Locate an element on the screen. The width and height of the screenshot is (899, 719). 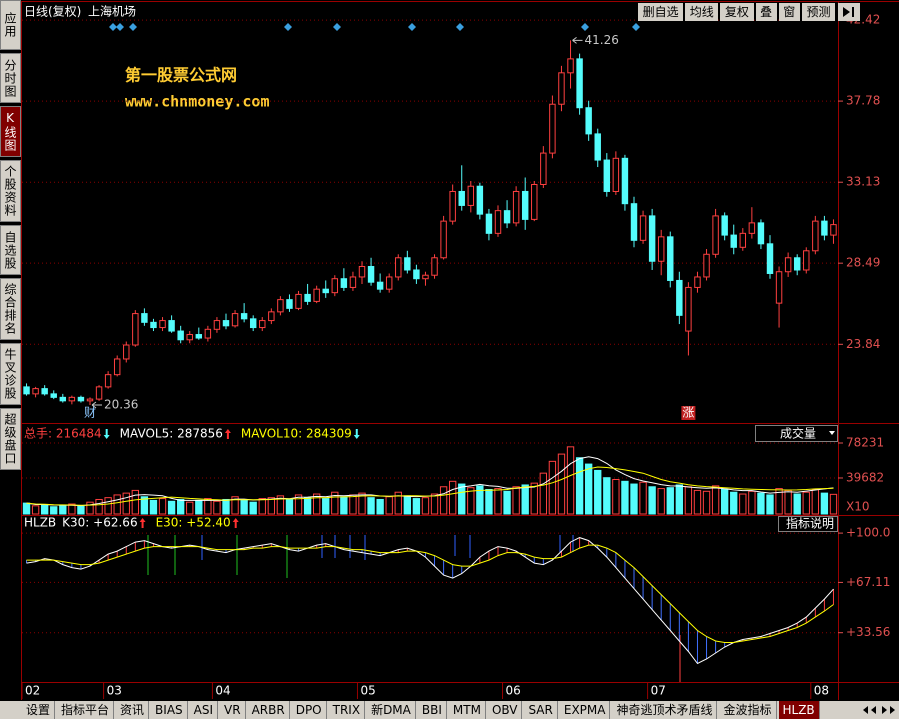
indicator-tab: 神奇逃顶术矛盾线 is located at coordinates (665, 710).